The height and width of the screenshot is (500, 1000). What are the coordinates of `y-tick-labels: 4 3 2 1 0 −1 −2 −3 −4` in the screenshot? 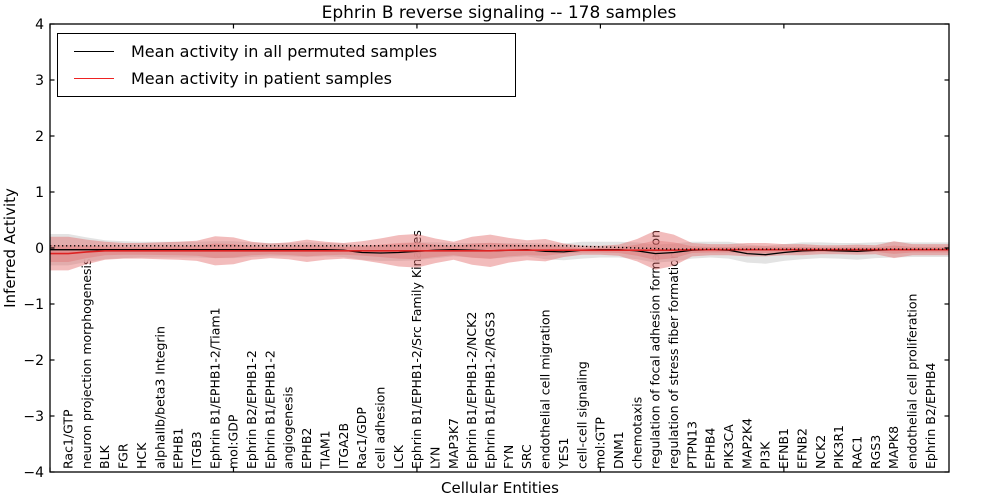 It's located at (33, 249).